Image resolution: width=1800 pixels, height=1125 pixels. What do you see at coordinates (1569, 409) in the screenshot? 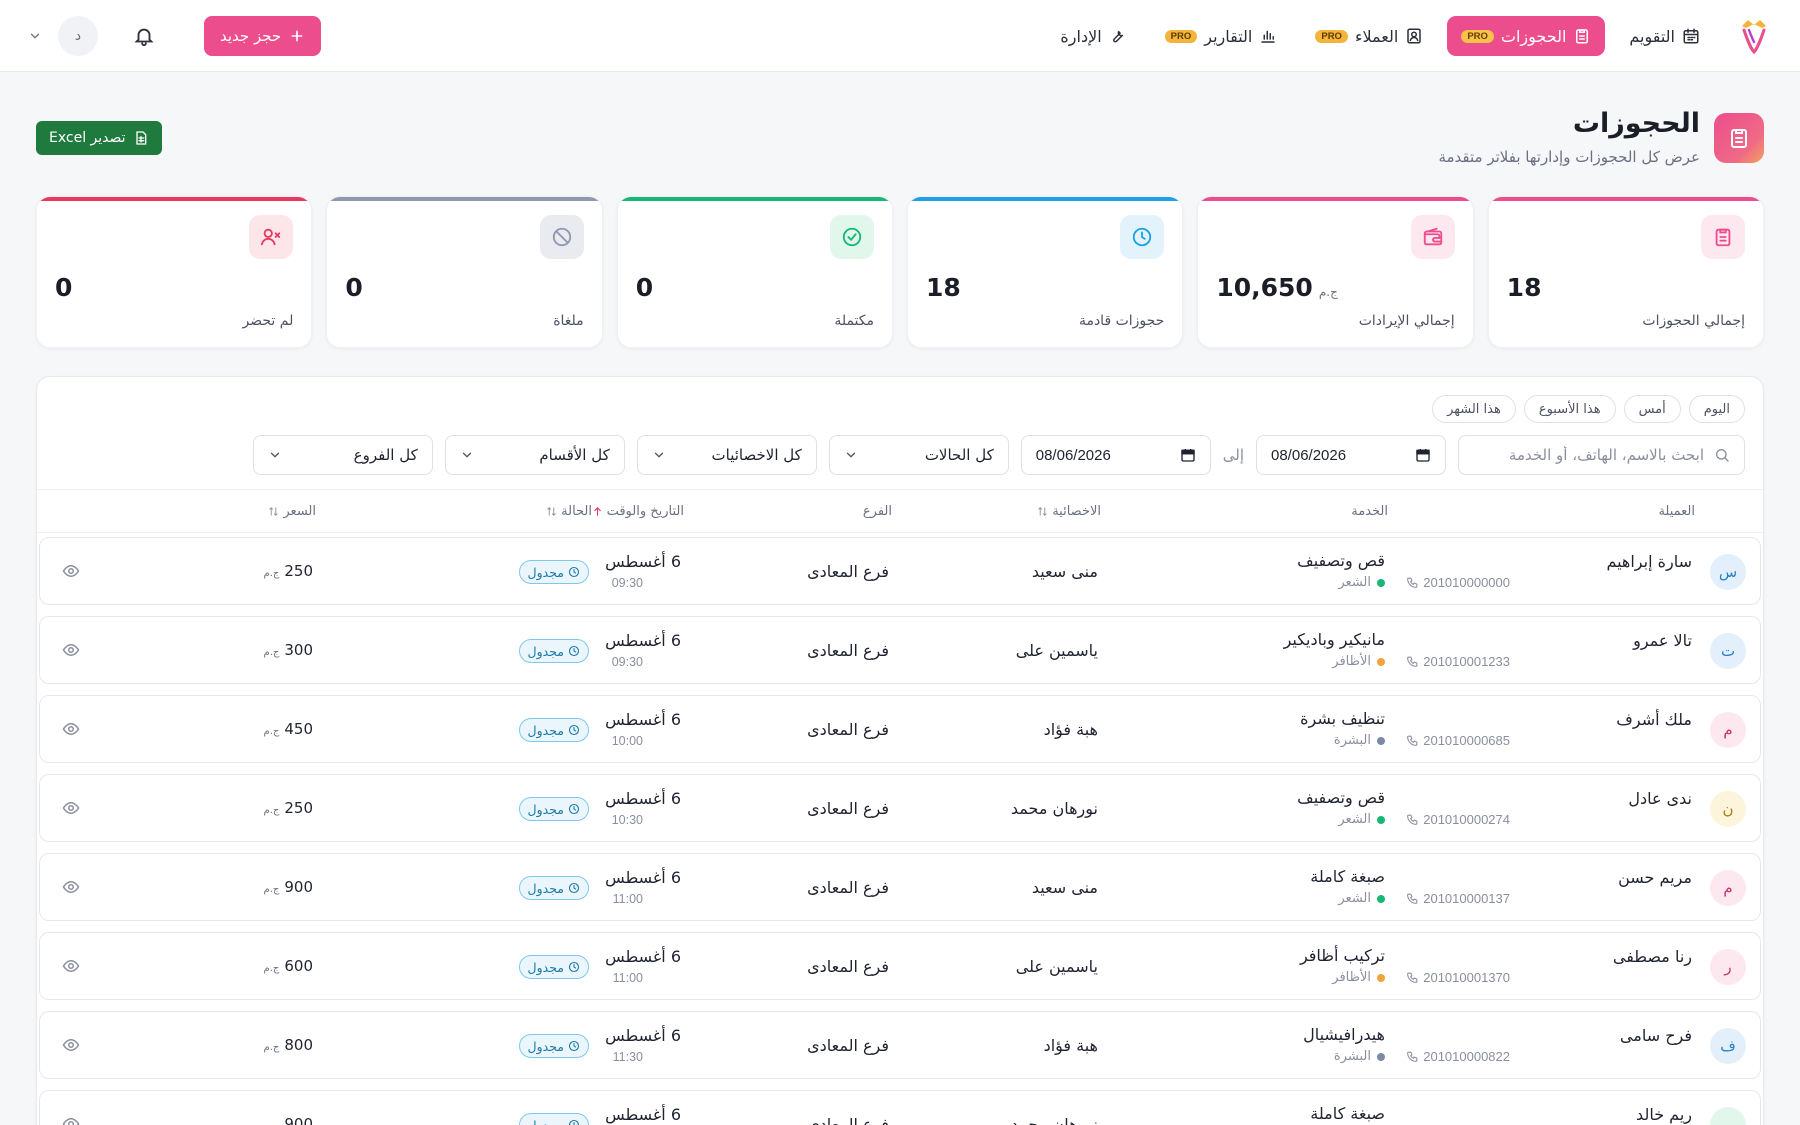
I see `quick-filter-this-week: هذا الأسبوع` at bounding box center [1569, 409].